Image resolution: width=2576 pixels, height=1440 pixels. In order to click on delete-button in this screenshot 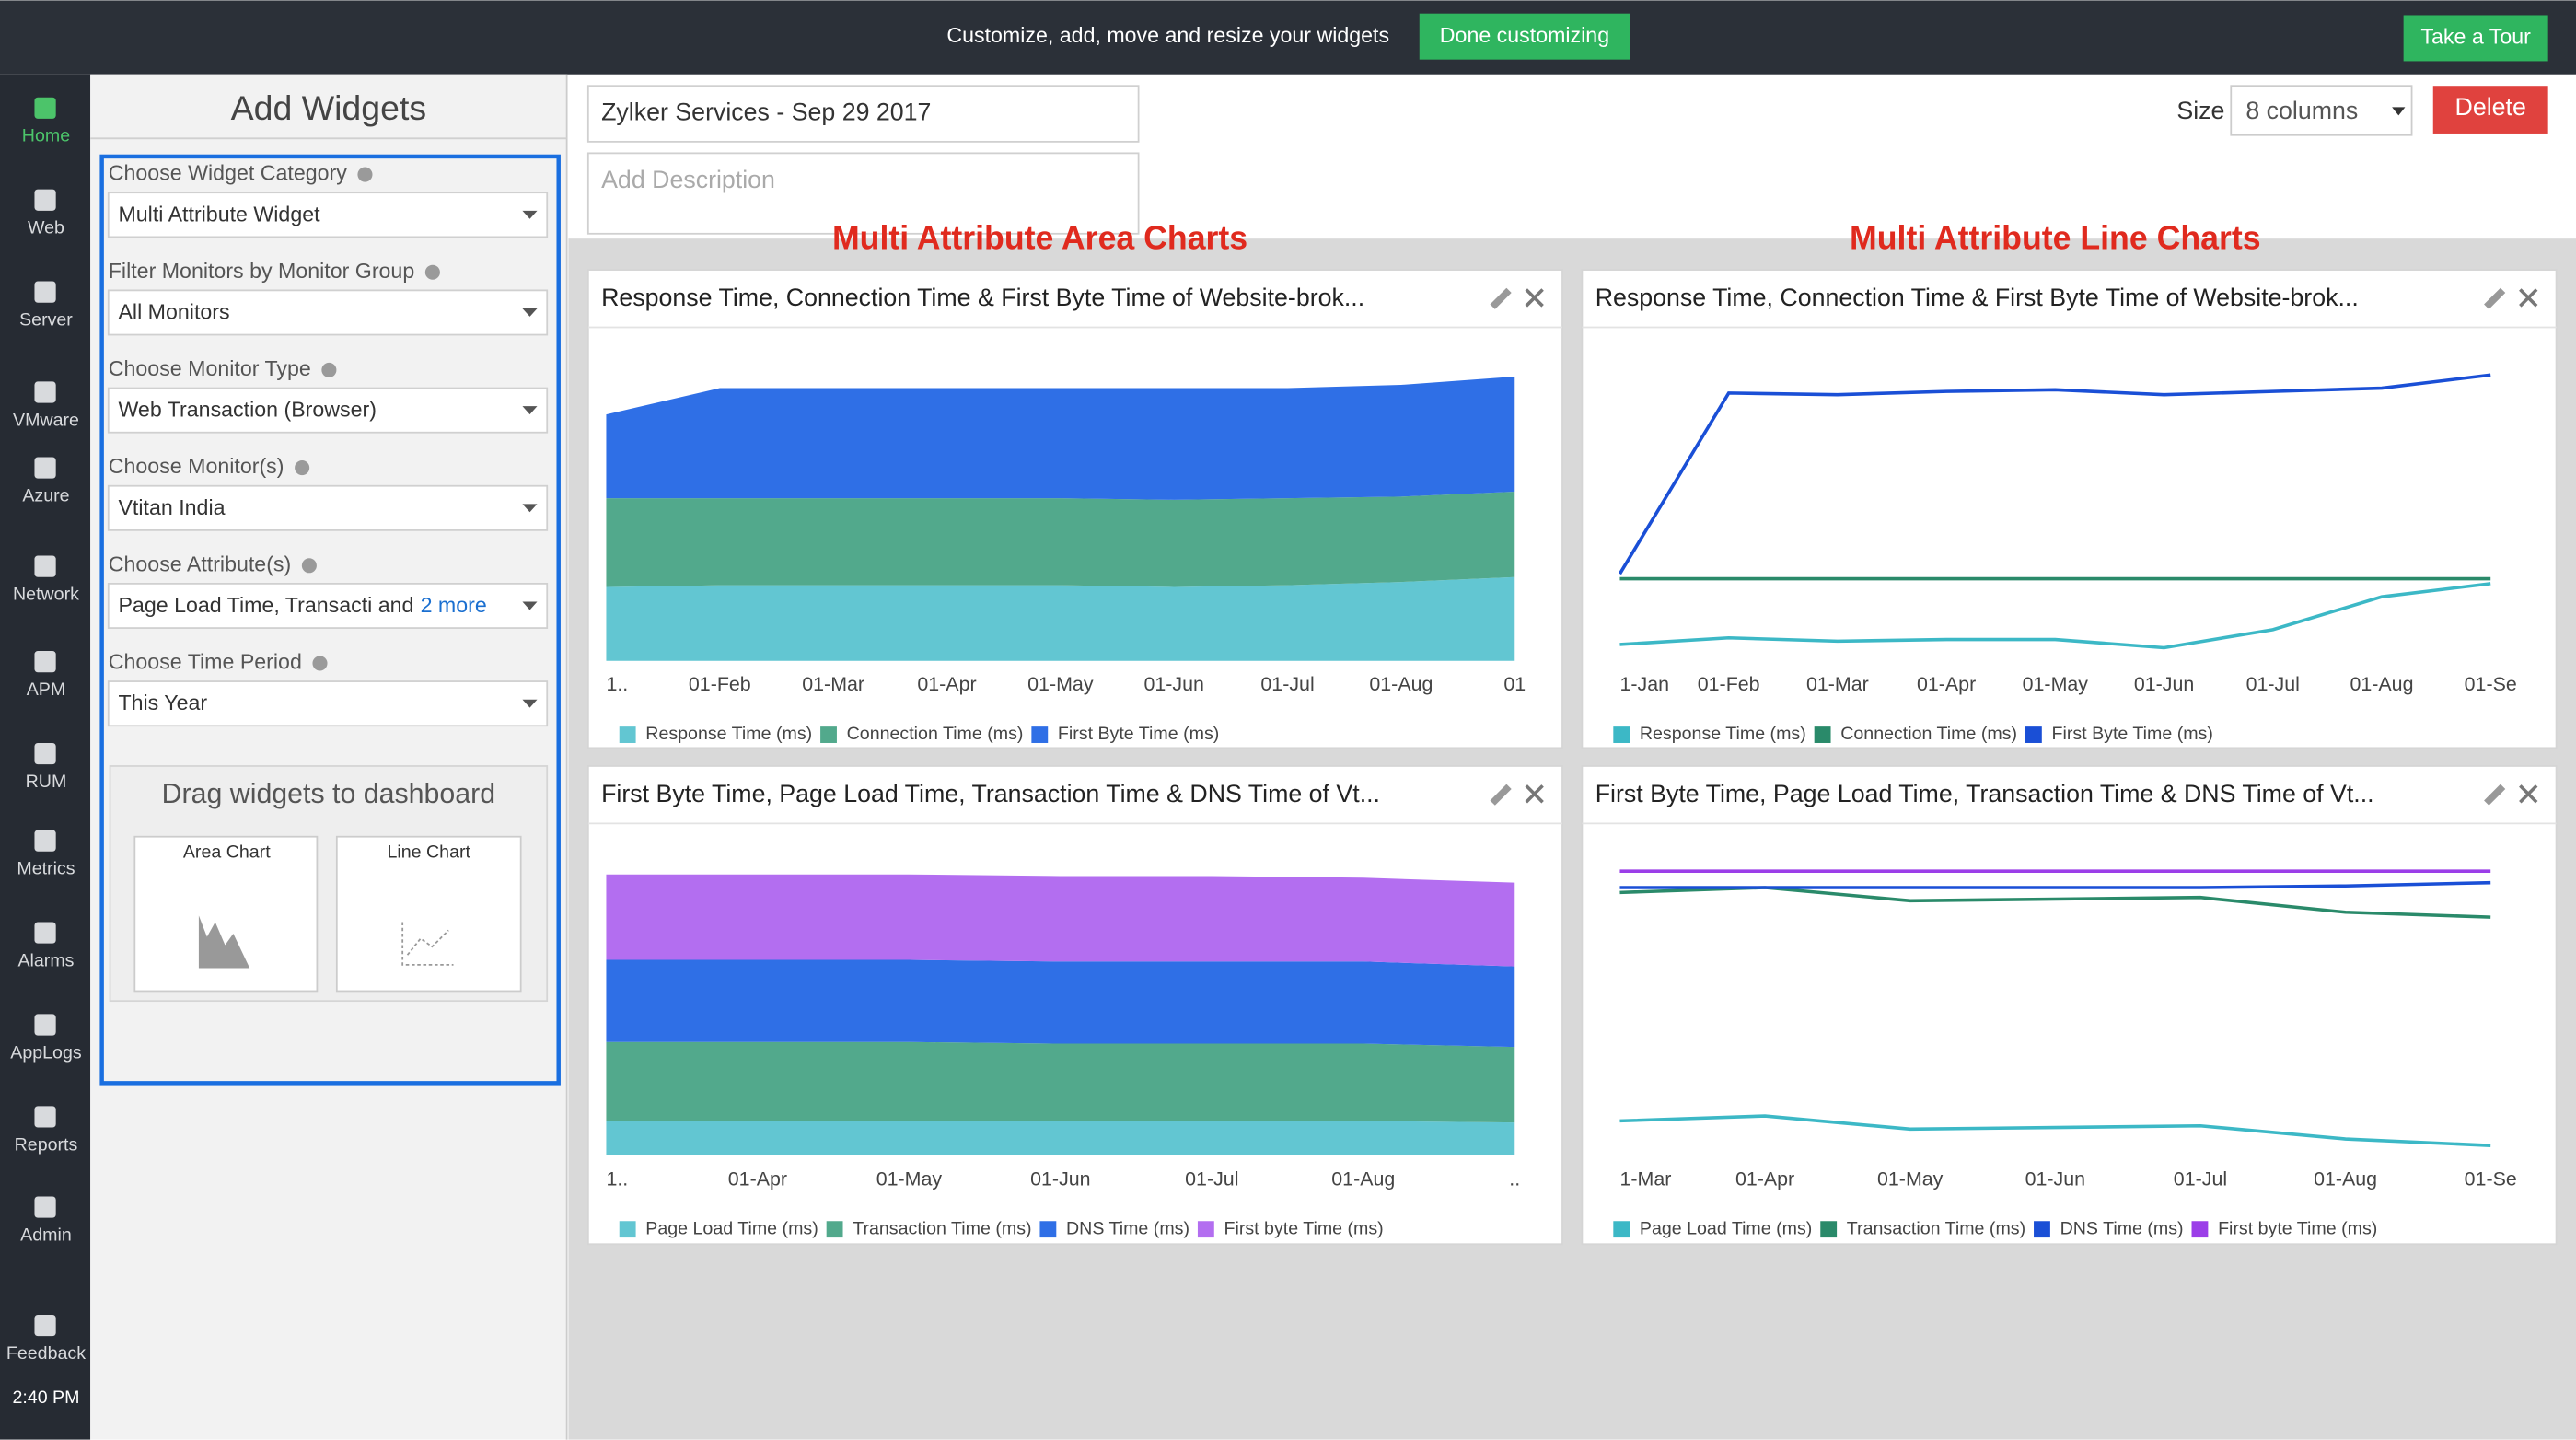, I will do `click(2490, 110)`.